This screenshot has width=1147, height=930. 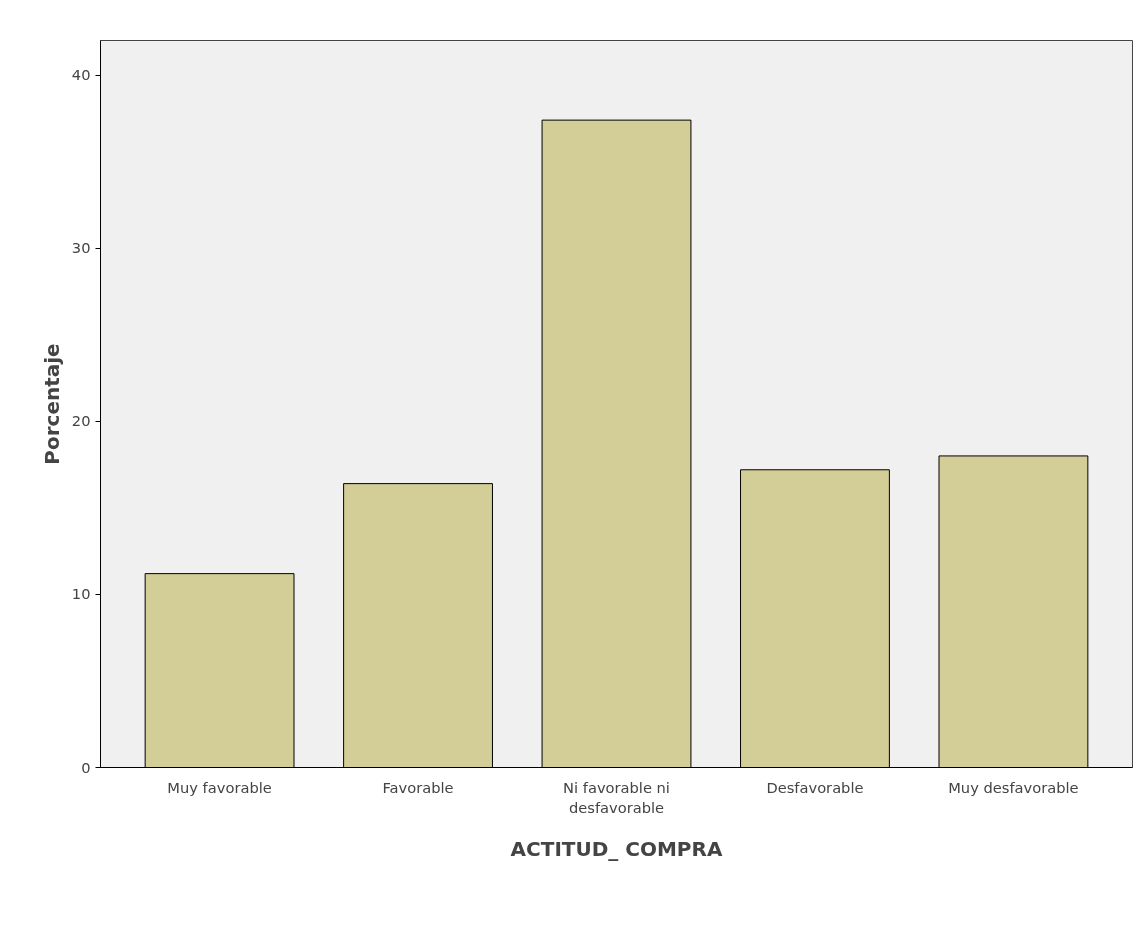 I want to click on x-axis-title: ACTITUD_ COMPRA, so click(x=616, y=848).